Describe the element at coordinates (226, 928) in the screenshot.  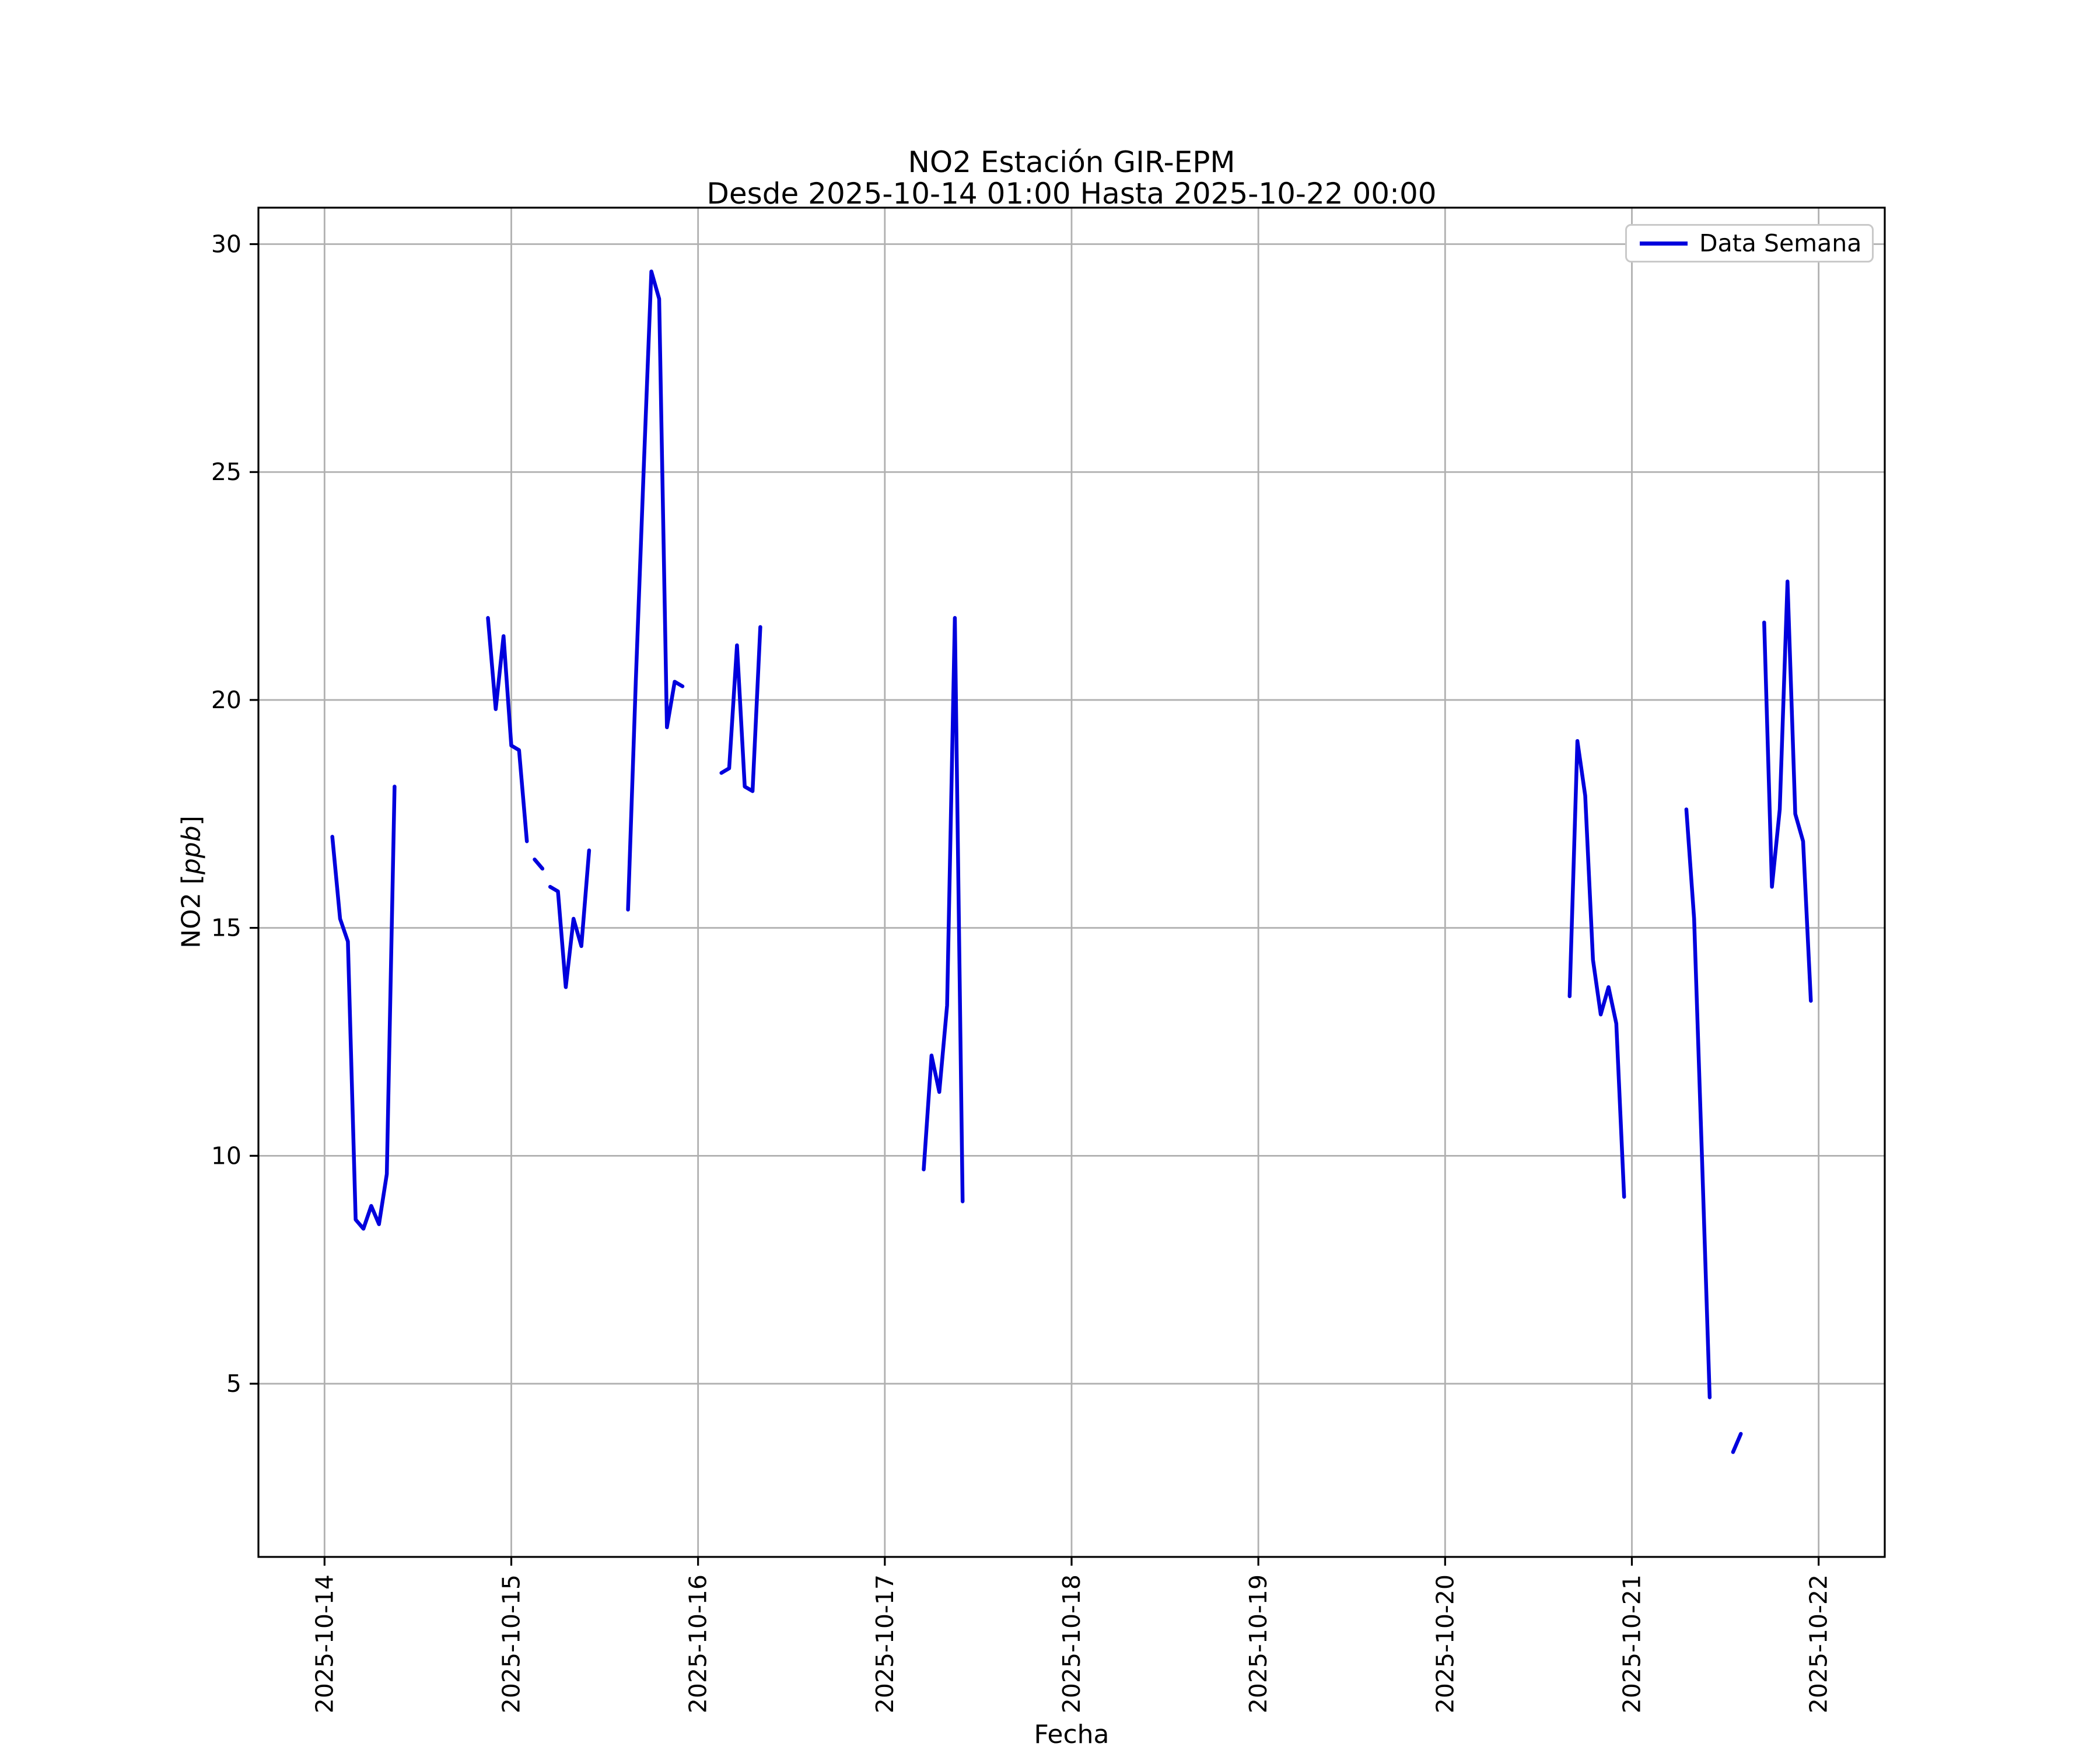
I see `y-tick-label: 15` at that location.